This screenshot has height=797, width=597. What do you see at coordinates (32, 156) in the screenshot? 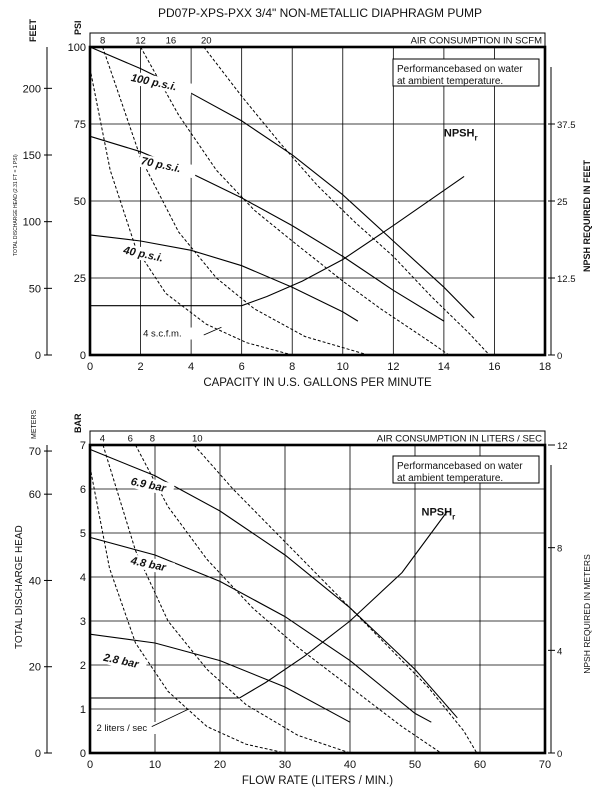
I see `secondary-left-tick-label: 150` at bounding box center [32, 156].